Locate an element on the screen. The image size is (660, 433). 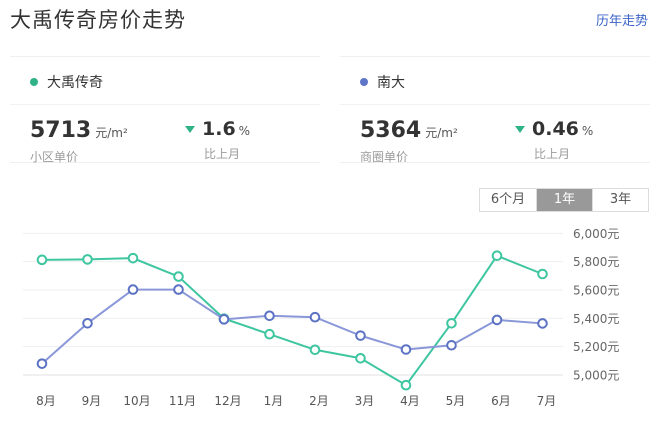
community-change-value: 1.6 is located at coordinates (219, 129).